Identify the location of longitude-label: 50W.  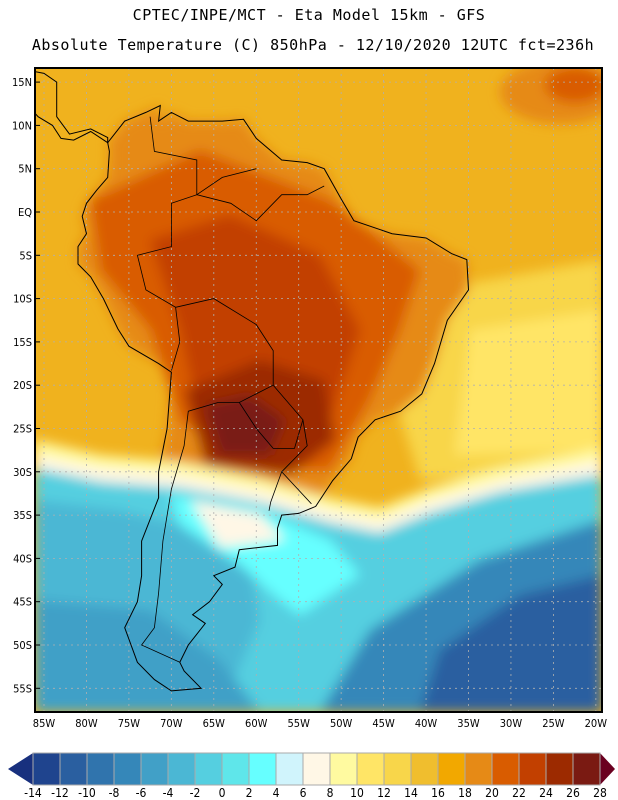
(341, 723).